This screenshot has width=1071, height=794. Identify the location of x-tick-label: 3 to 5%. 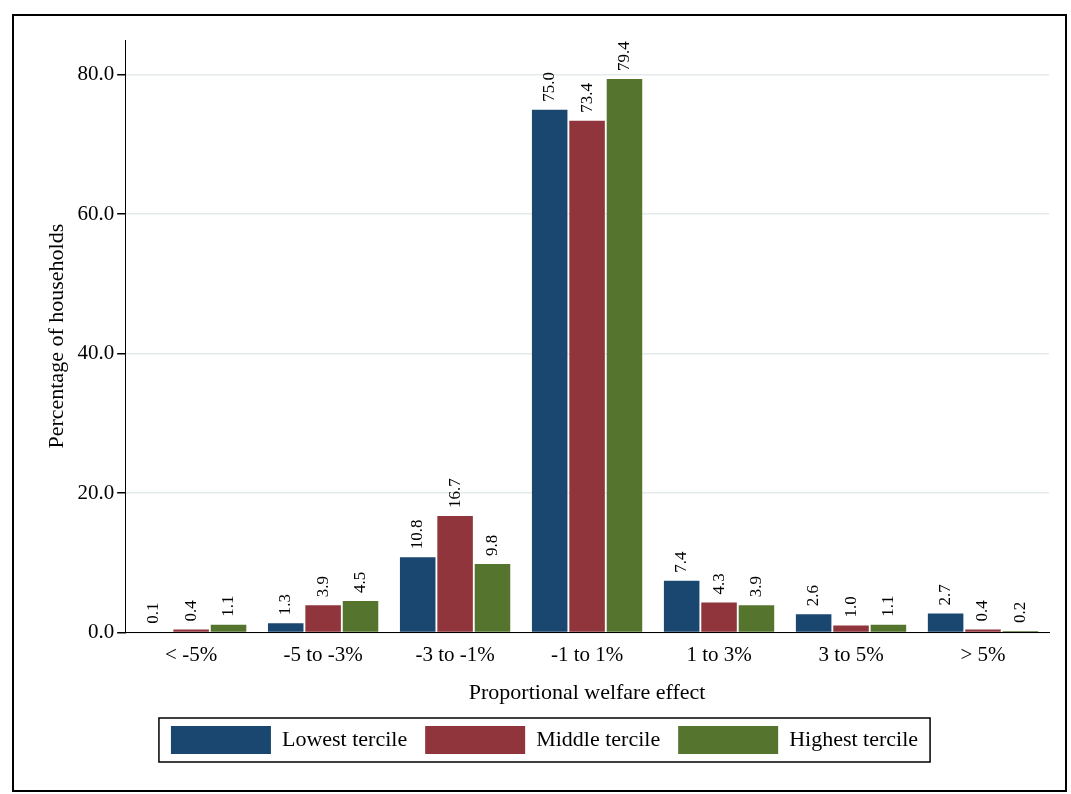
(851, 653).